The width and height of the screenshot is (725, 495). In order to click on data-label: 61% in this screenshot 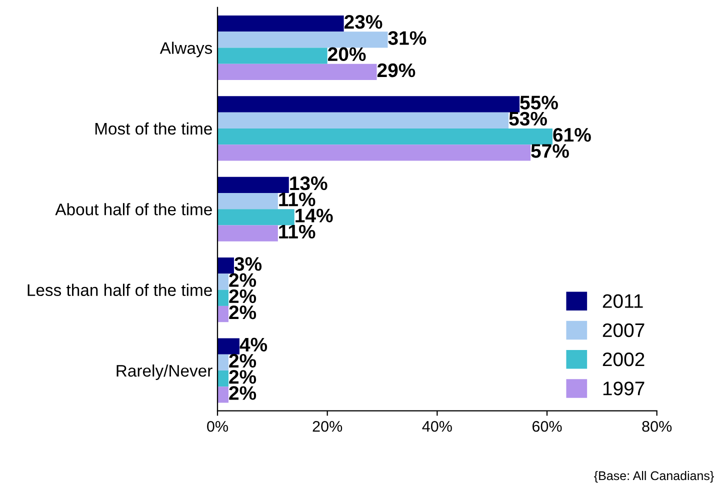, I will do `click(572, 135)`.